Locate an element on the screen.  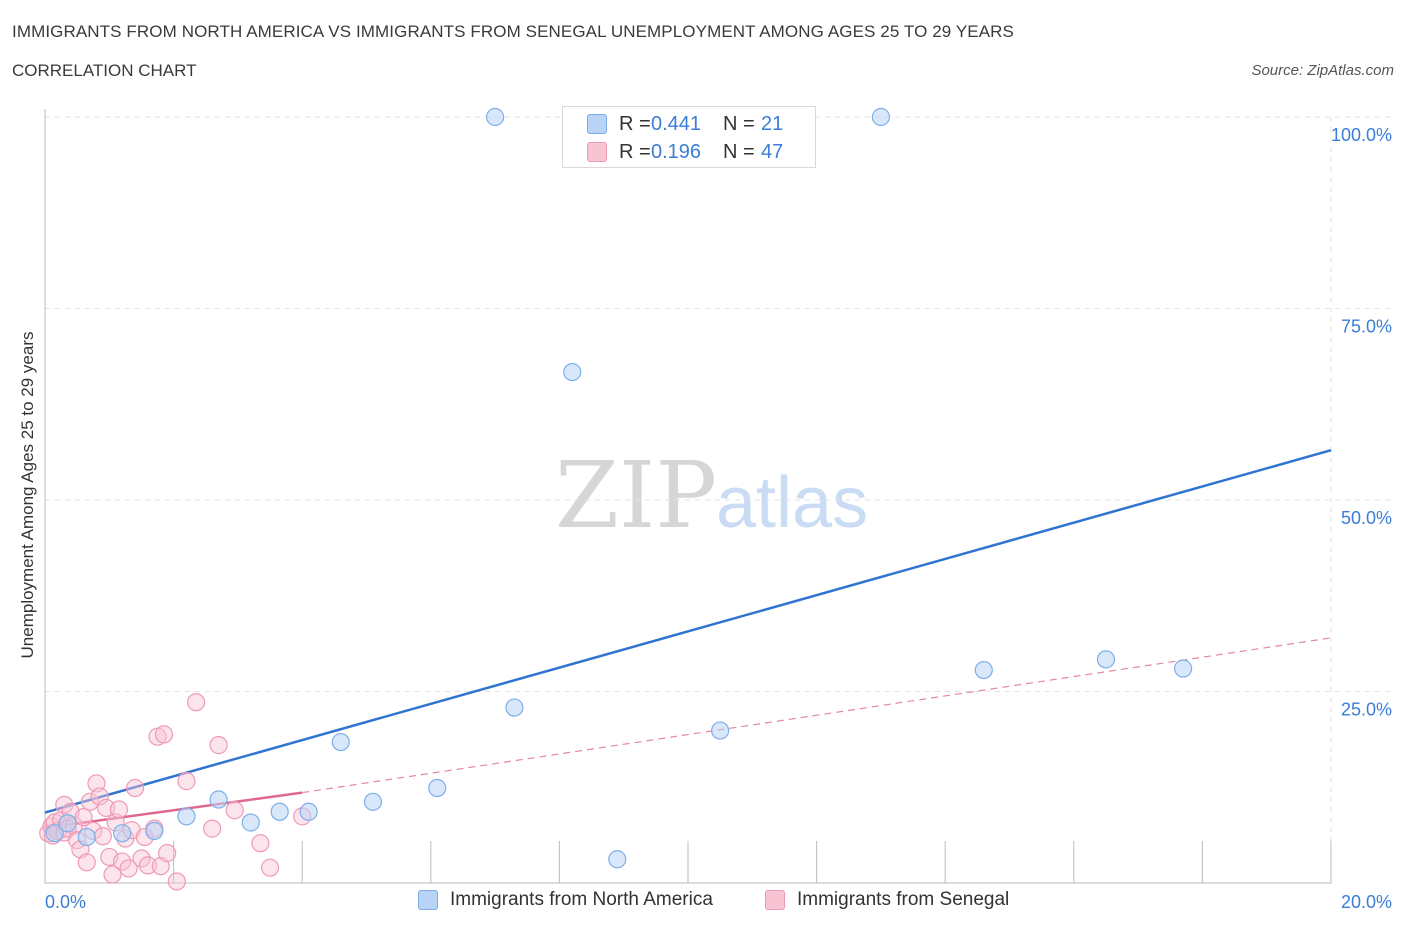
legend-swatch-blue is located at coordinates (597, 124).